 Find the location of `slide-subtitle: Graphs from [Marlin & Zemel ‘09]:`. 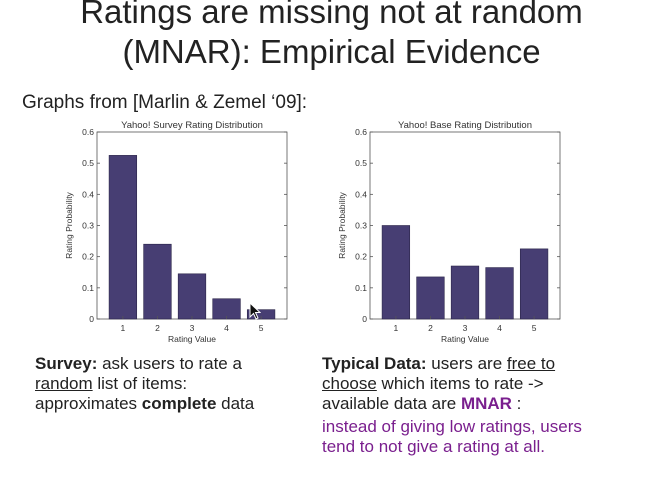

slide-subtitle: Graphs from [Marlin & Zemel ‘09]: is located at coordinates (165, 102).